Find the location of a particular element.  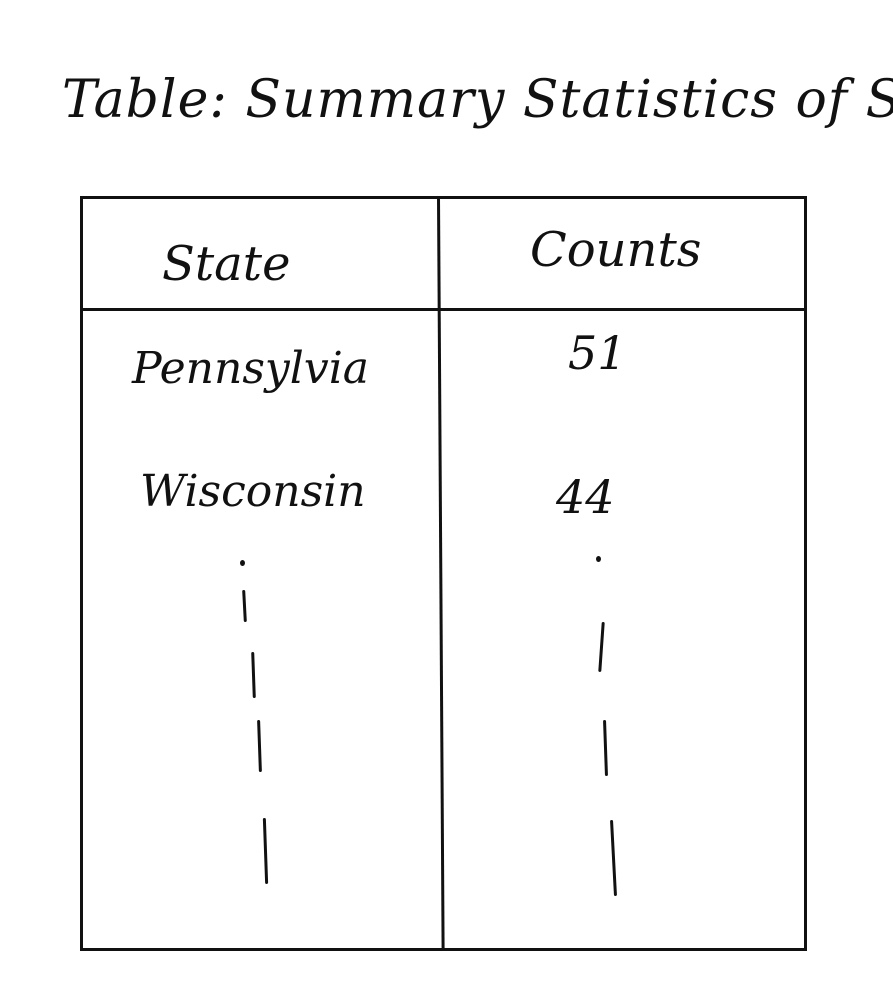

table-cell-count: 51 is located at coordinates (597, 353).